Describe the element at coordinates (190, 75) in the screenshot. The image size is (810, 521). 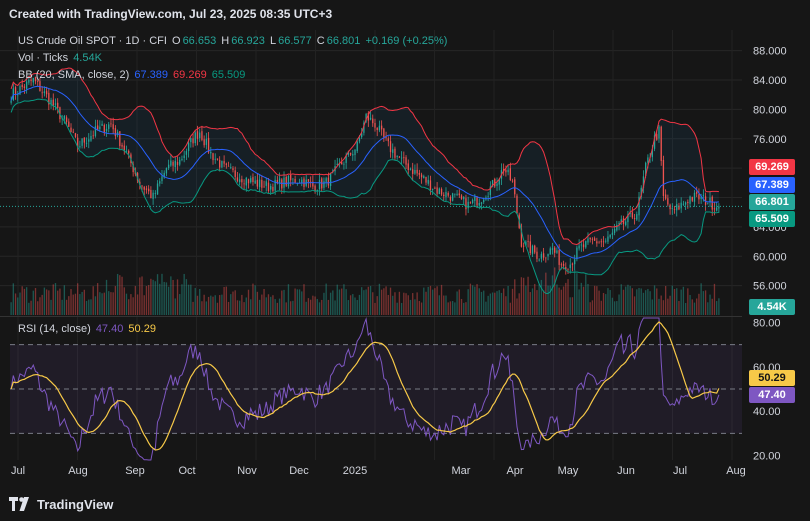
I see `bb-upper-value: 69.269` at that location.